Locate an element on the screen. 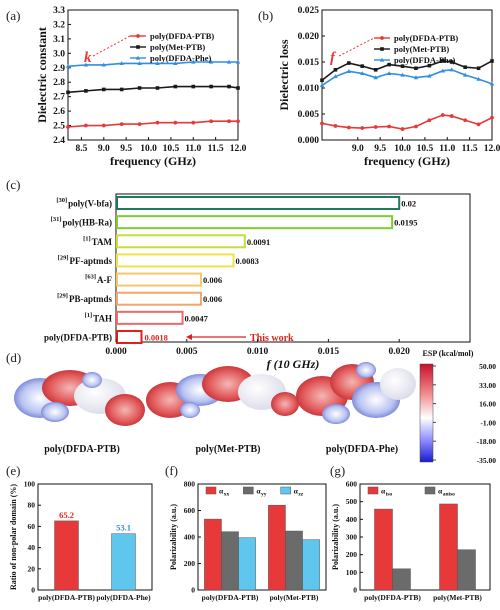  panel-c-category-label: TAM is located at coordinates (102, 242).